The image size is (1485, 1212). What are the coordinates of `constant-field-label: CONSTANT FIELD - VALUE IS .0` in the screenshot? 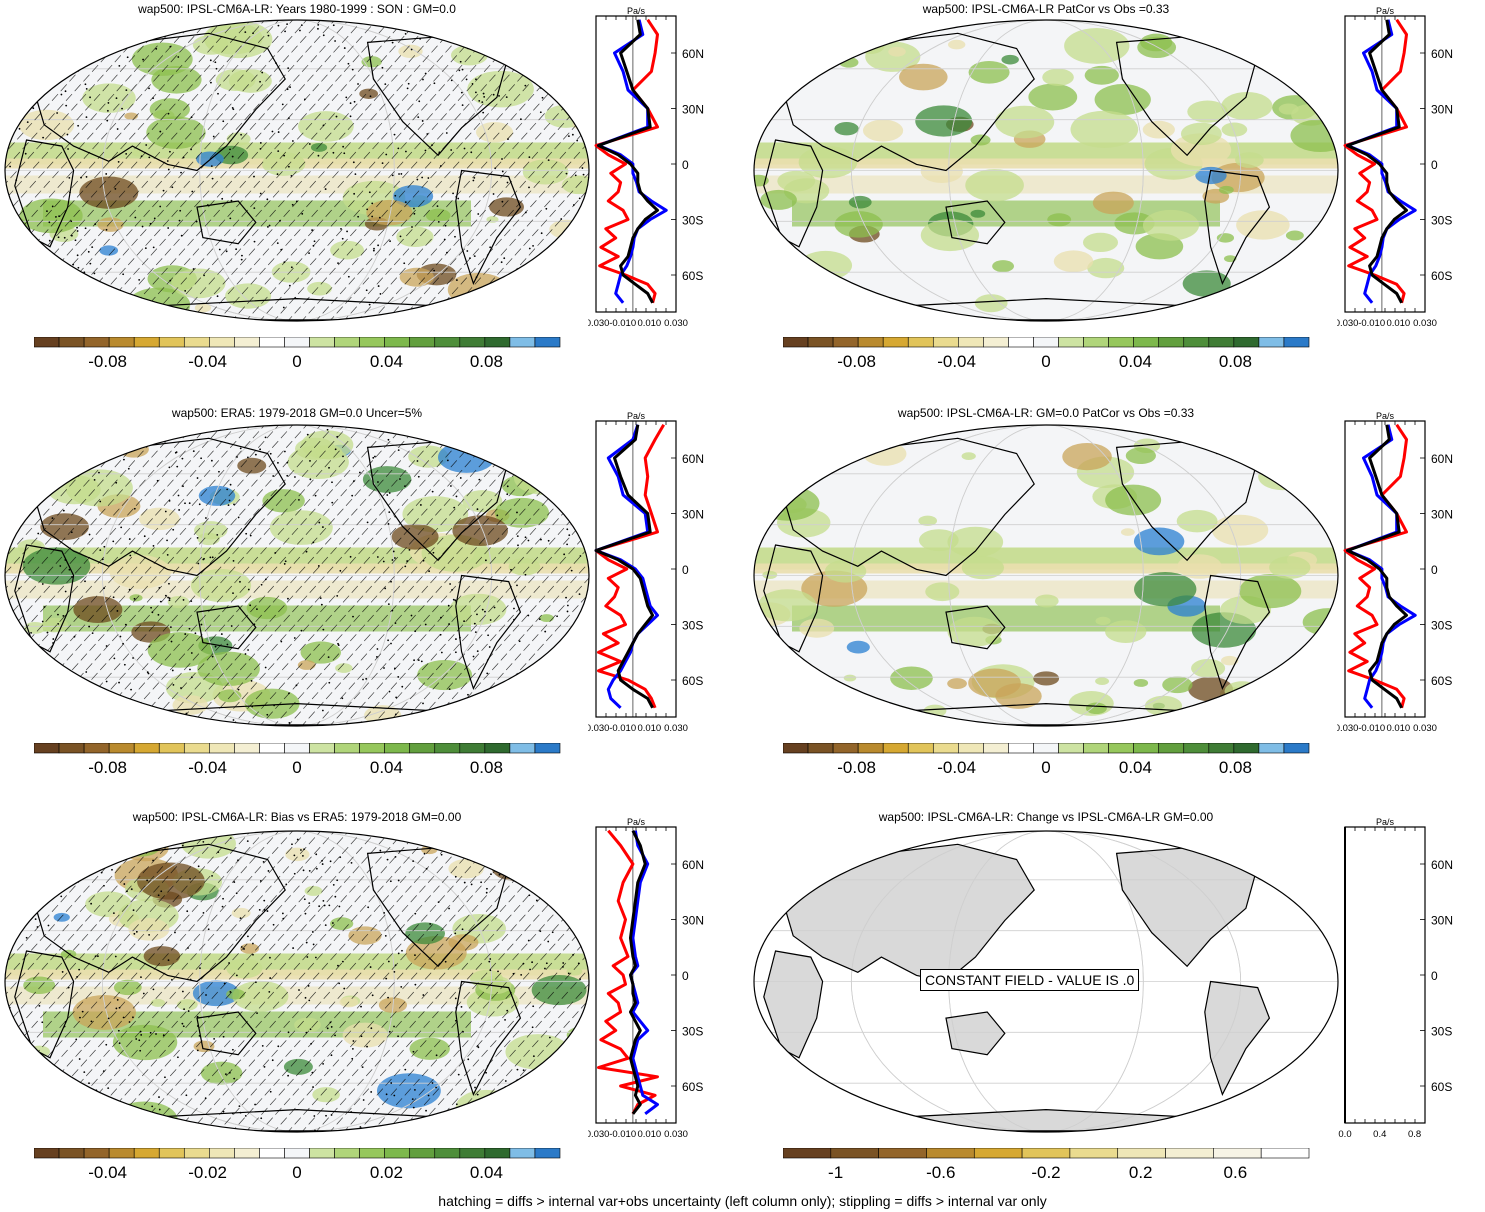 It's located at (1030, 980).